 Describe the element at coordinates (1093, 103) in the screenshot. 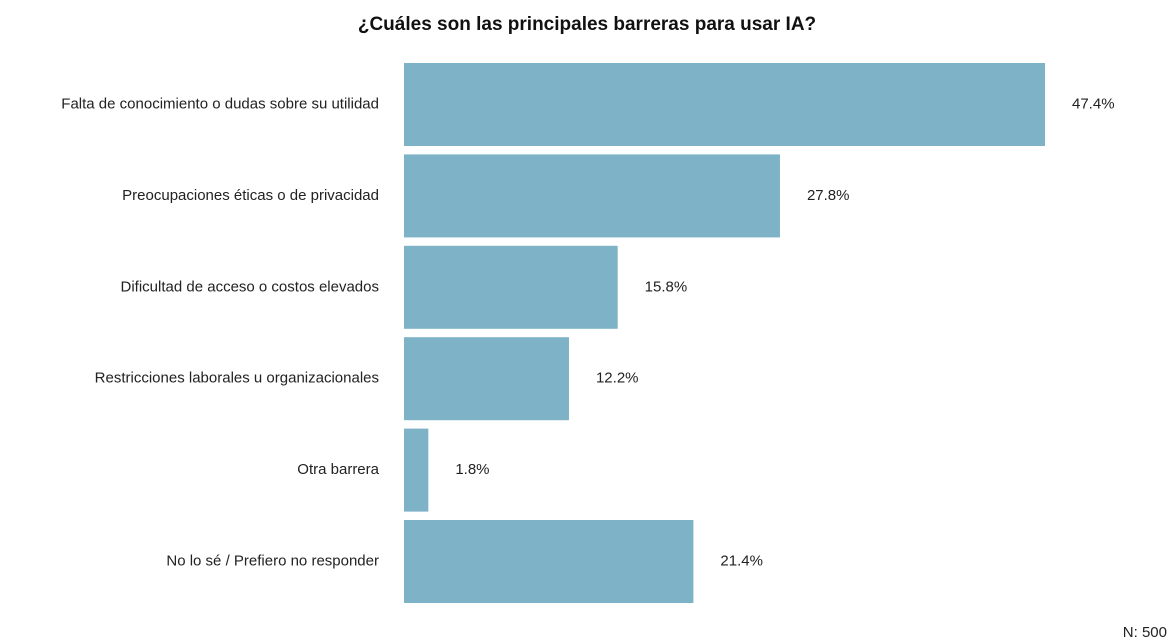

I see `value-label: 47.4%` at that location.